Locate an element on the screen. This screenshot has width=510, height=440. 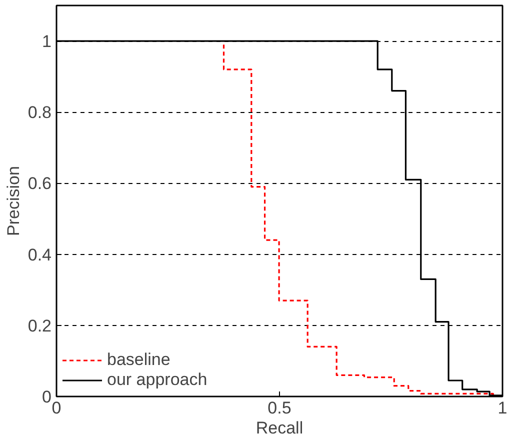
y-tick-label: 0.2 is located at coordinates (40, 326).